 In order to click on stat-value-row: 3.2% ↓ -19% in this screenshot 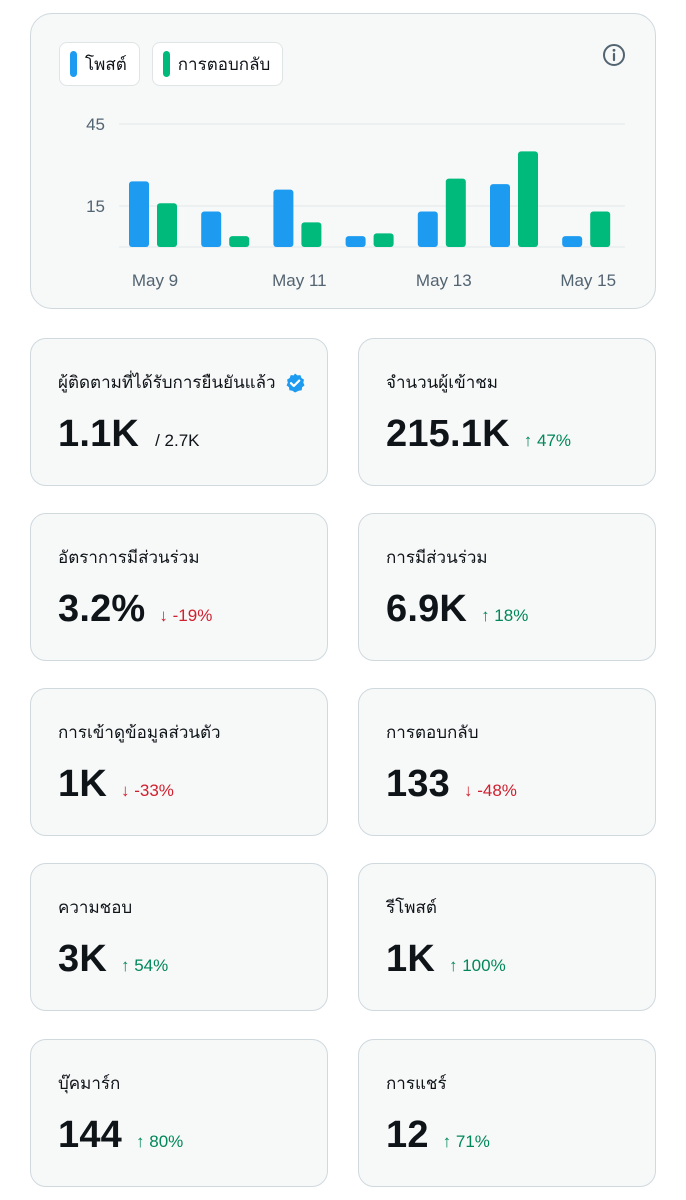, I will do `click(135, 609)`.